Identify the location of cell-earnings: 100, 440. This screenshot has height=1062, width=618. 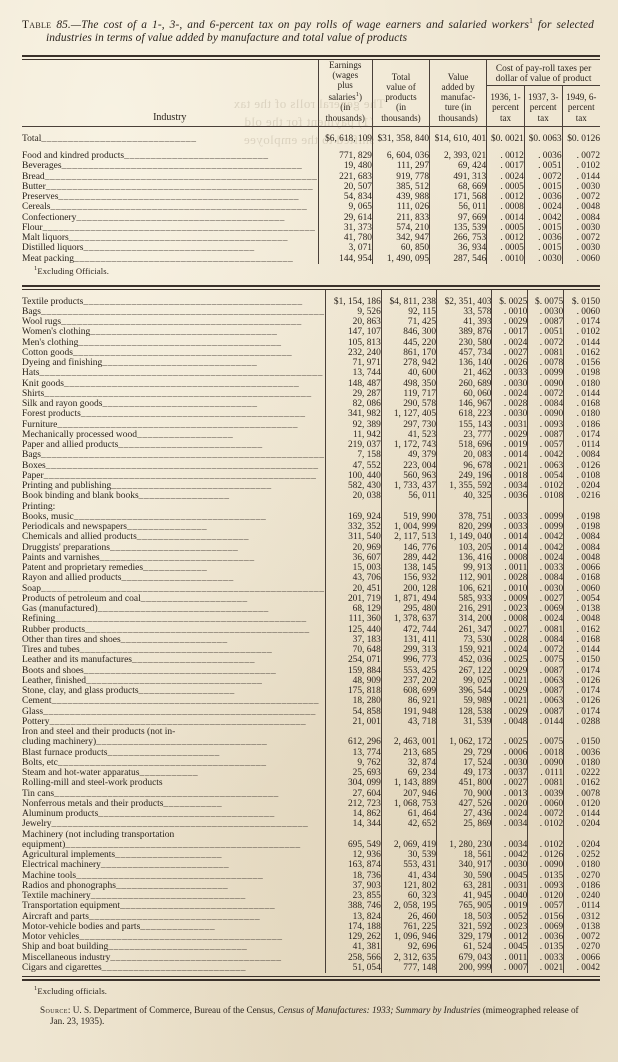
(353, 476).